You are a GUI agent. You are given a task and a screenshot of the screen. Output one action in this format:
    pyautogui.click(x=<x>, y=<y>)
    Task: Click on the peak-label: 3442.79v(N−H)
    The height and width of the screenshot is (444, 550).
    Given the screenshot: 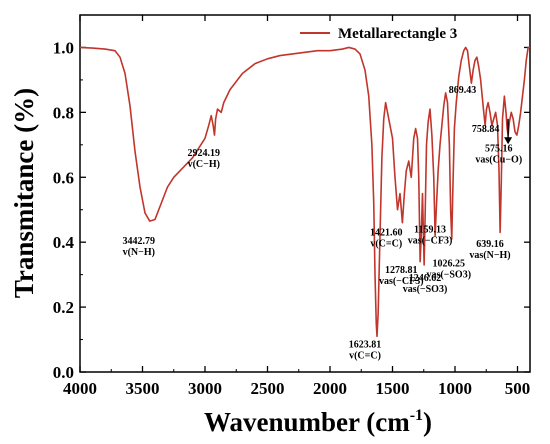 What is the action you would take?
    pyautogui.click(x=139, y=247)
    